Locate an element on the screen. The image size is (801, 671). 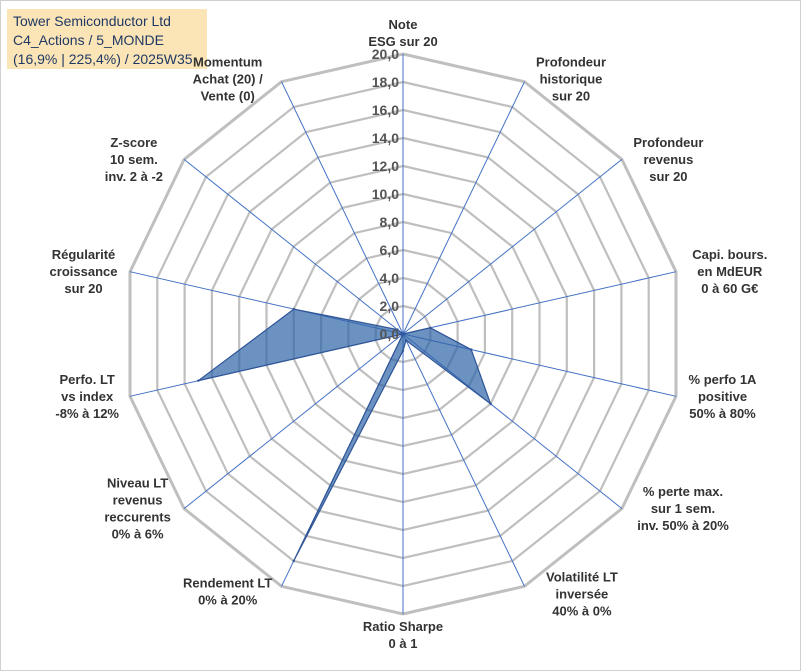
axis-label-9: Rendement LT 0% à 20% is located at coordinates (227, 591).